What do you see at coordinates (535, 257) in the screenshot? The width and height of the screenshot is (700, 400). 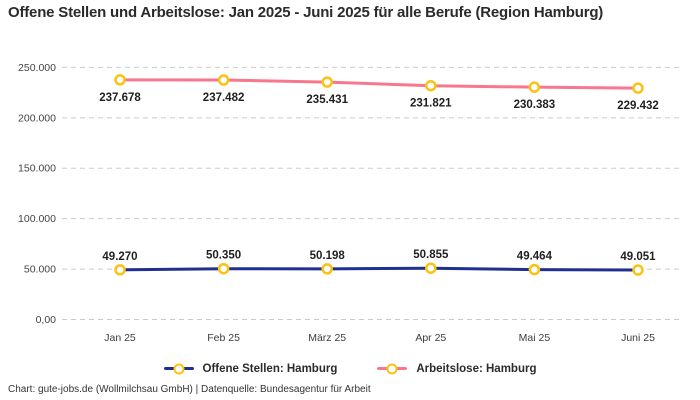 I see `data-point-label: 49.464` at bounding box center [535, 257].